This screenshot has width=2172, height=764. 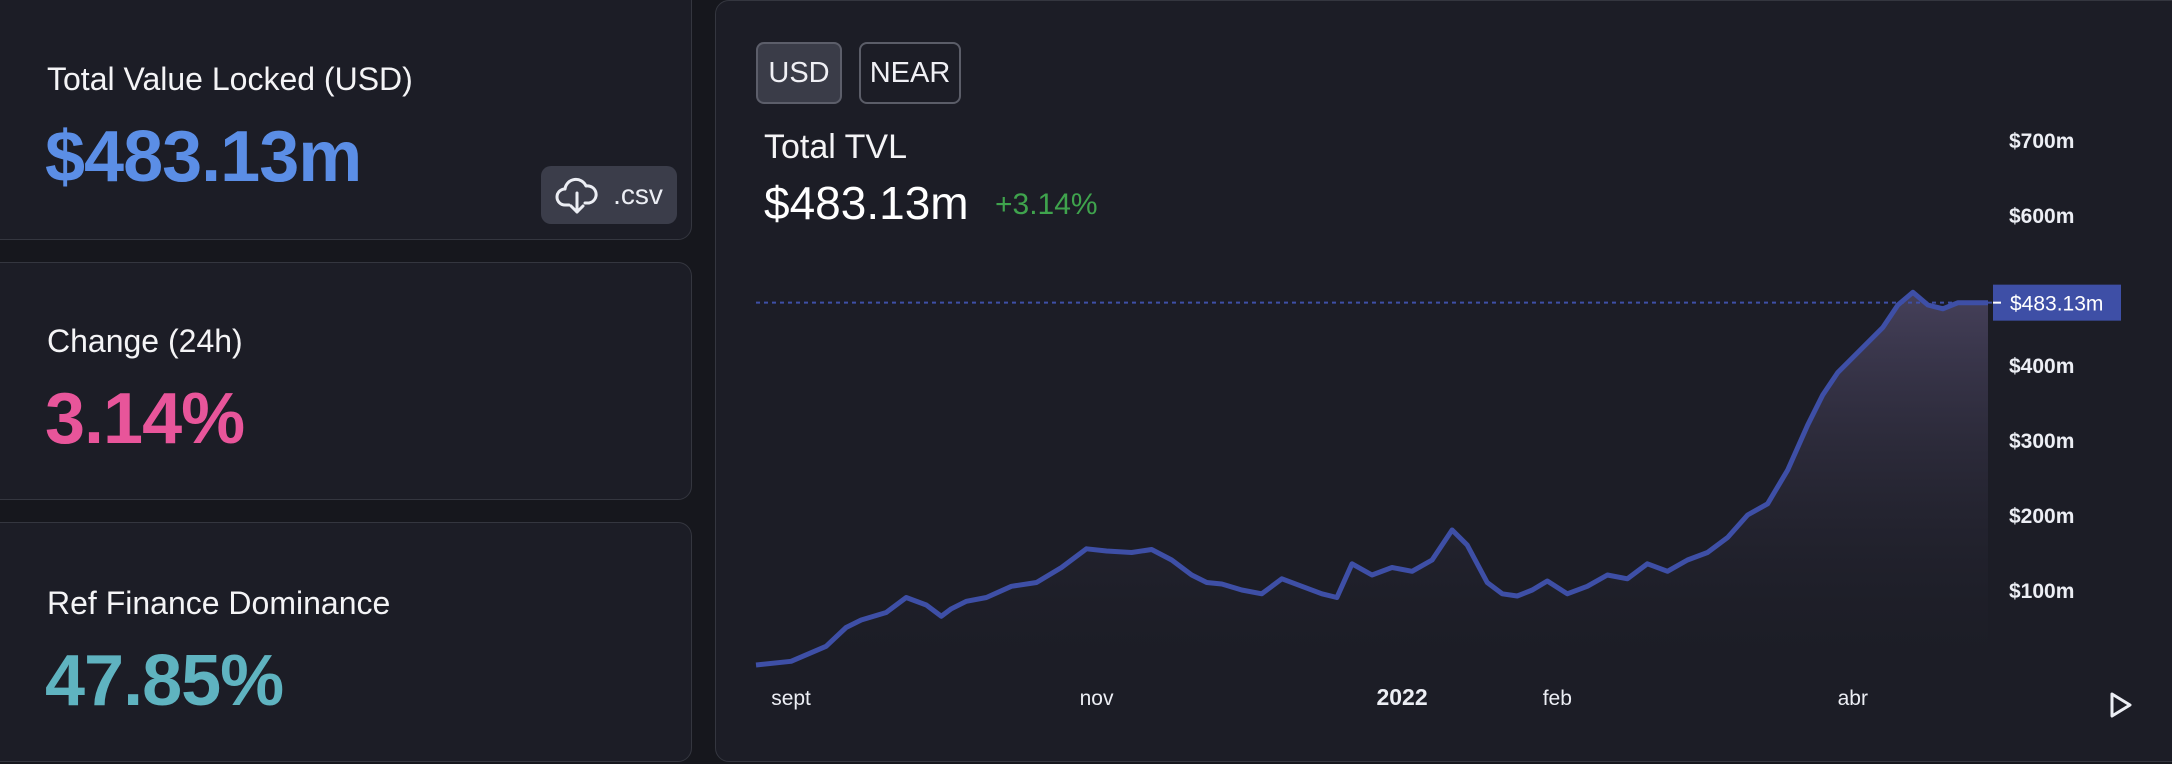 I want to click on tvl-card: Total Value Locked (USD) $483.13m, so click(x=346, y=120).